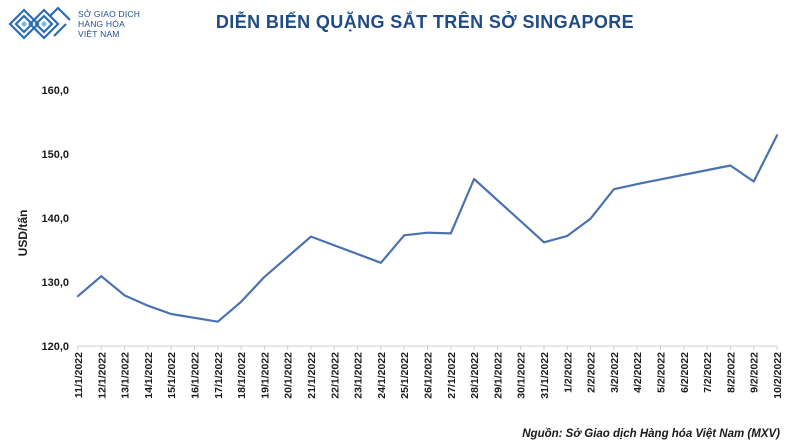 This screenshot has height=445, width=790. I want to click on x-tick-label: 5/2/2022, so click(662, 372).